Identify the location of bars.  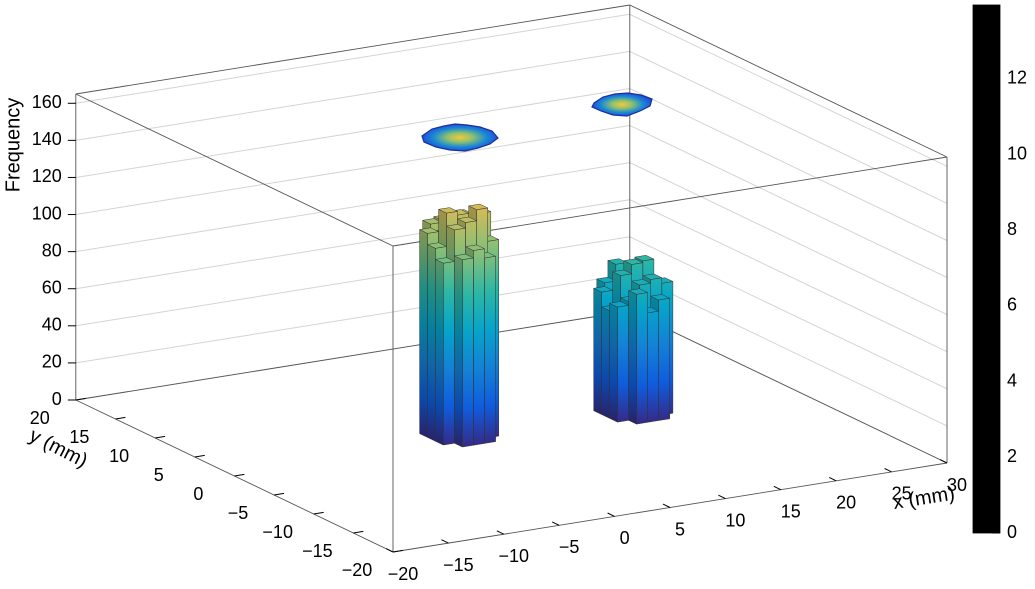
(546, 325).